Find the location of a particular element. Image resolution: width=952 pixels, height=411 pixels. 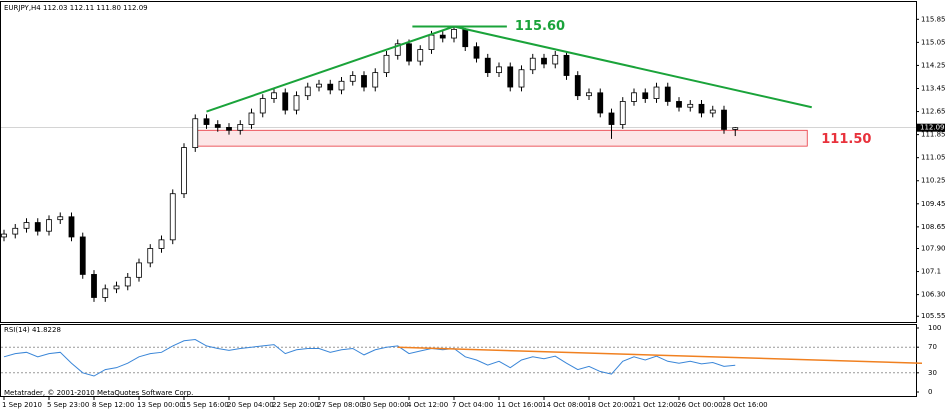

x-tick-label: 21 Oct 12:00 is located at coordinates (655, 405).